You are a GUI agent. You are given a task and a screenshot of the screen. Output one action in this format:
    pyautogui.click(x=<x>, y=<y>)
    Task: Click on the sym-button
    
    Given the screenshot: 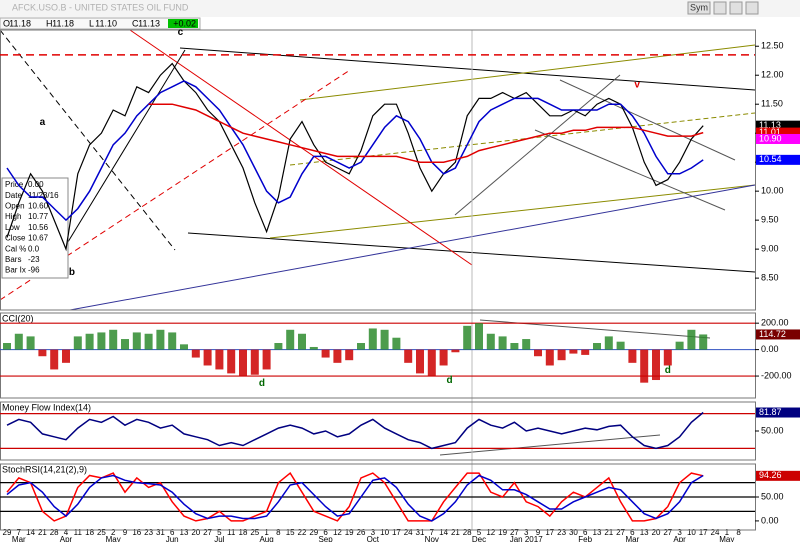 What is the action you would take?
    pyautogui.click(x=699, y=8)
    